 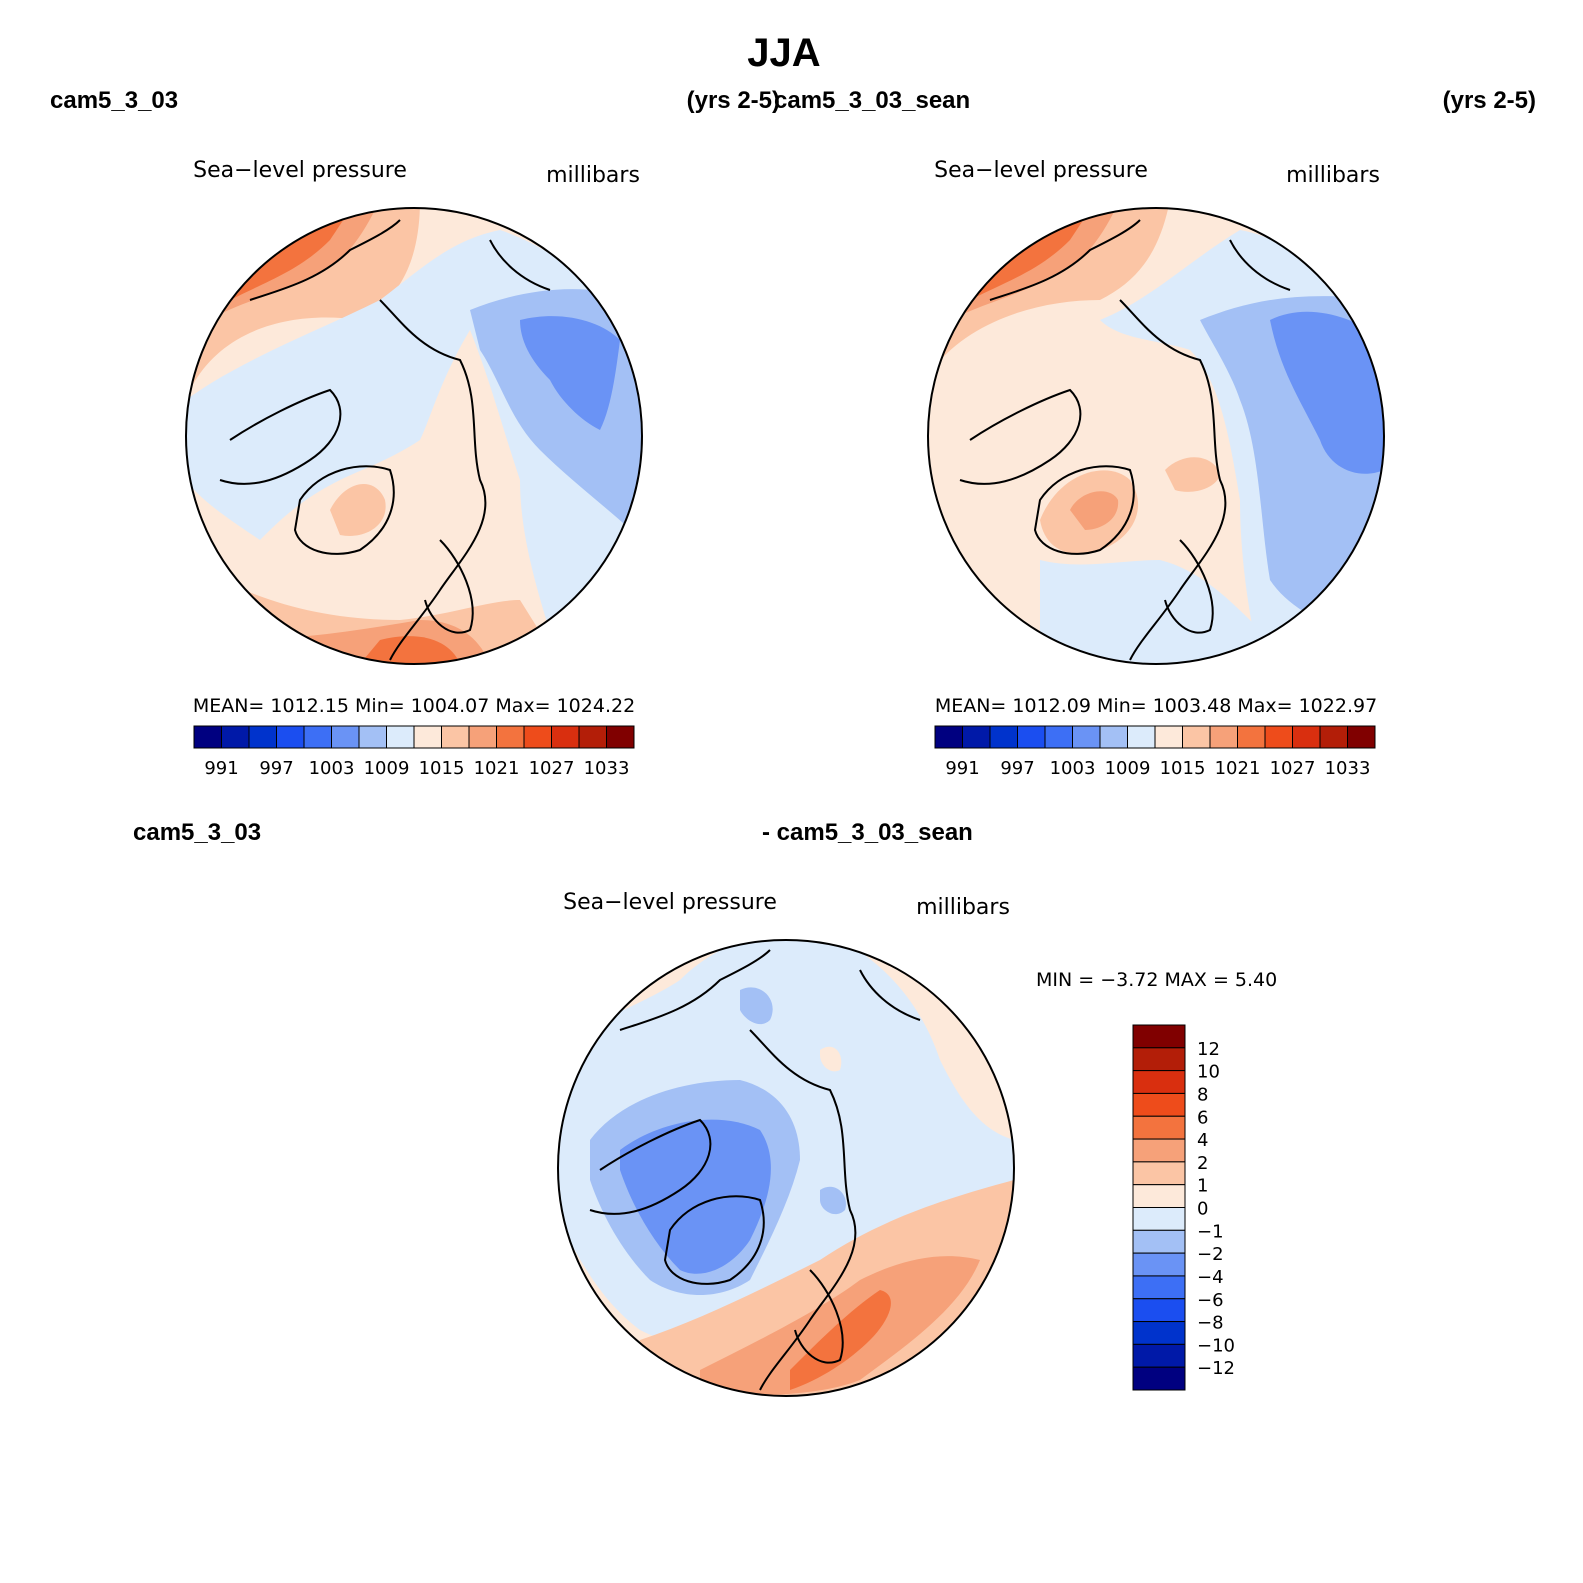 I want to click on panel-a-colorbar: 991 997 1003 1009 1015 1021 1027 1033, so click(x=414, y=752).